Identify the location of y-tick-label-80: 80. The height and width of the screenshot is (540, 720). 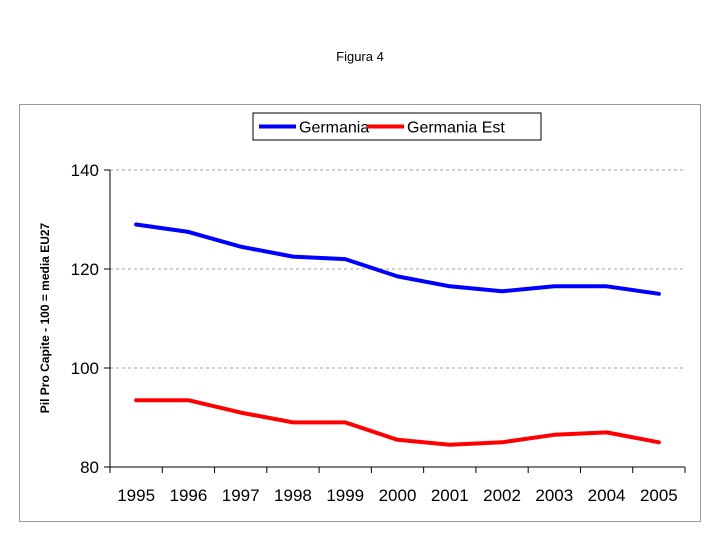
(89, 467).